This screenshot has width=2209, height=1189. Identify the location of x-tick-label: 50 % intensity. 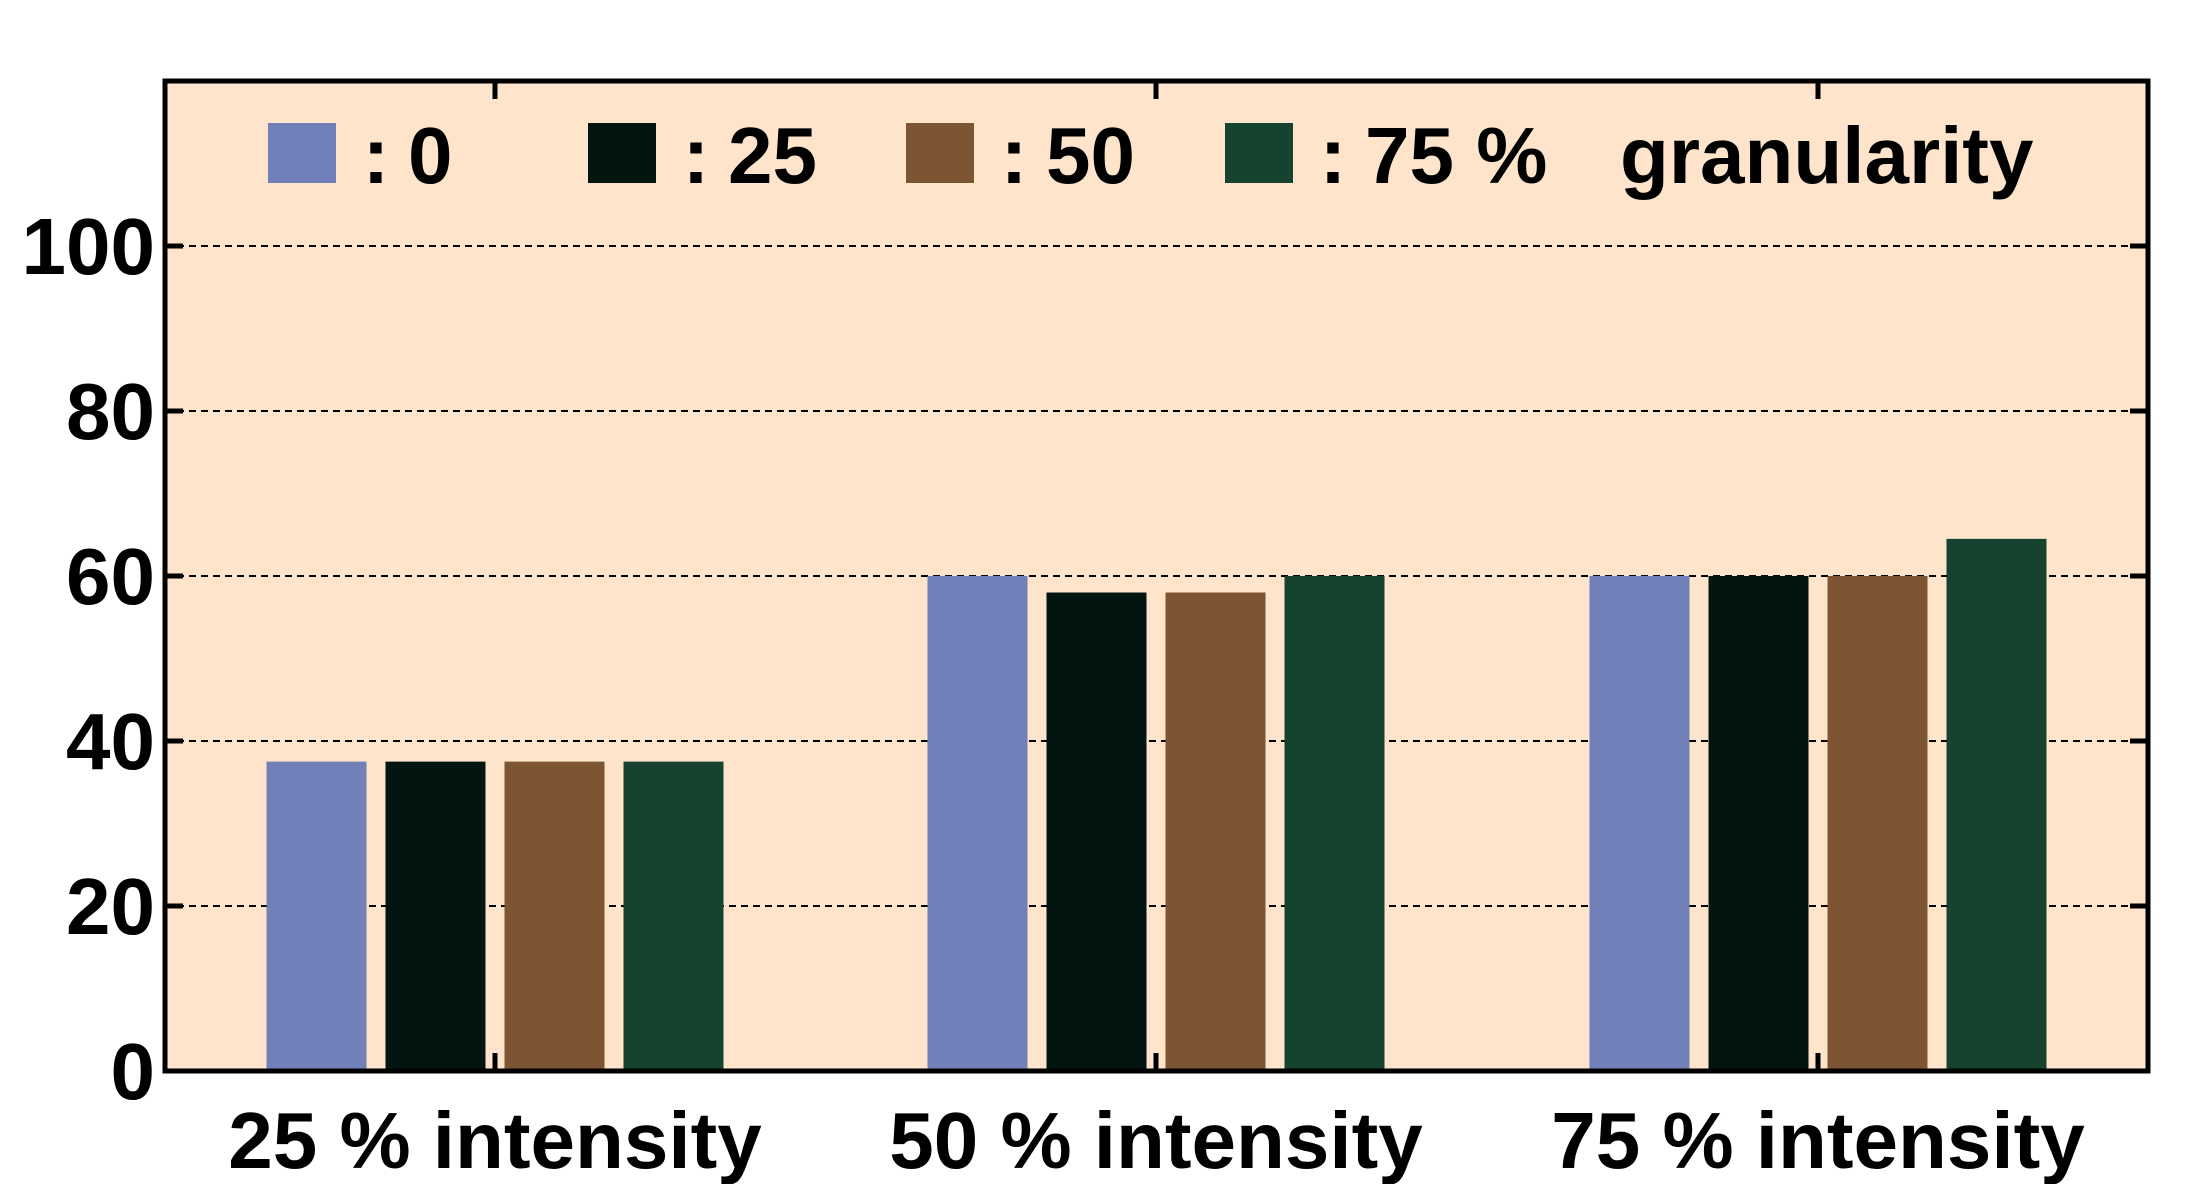
(1156, 1140).